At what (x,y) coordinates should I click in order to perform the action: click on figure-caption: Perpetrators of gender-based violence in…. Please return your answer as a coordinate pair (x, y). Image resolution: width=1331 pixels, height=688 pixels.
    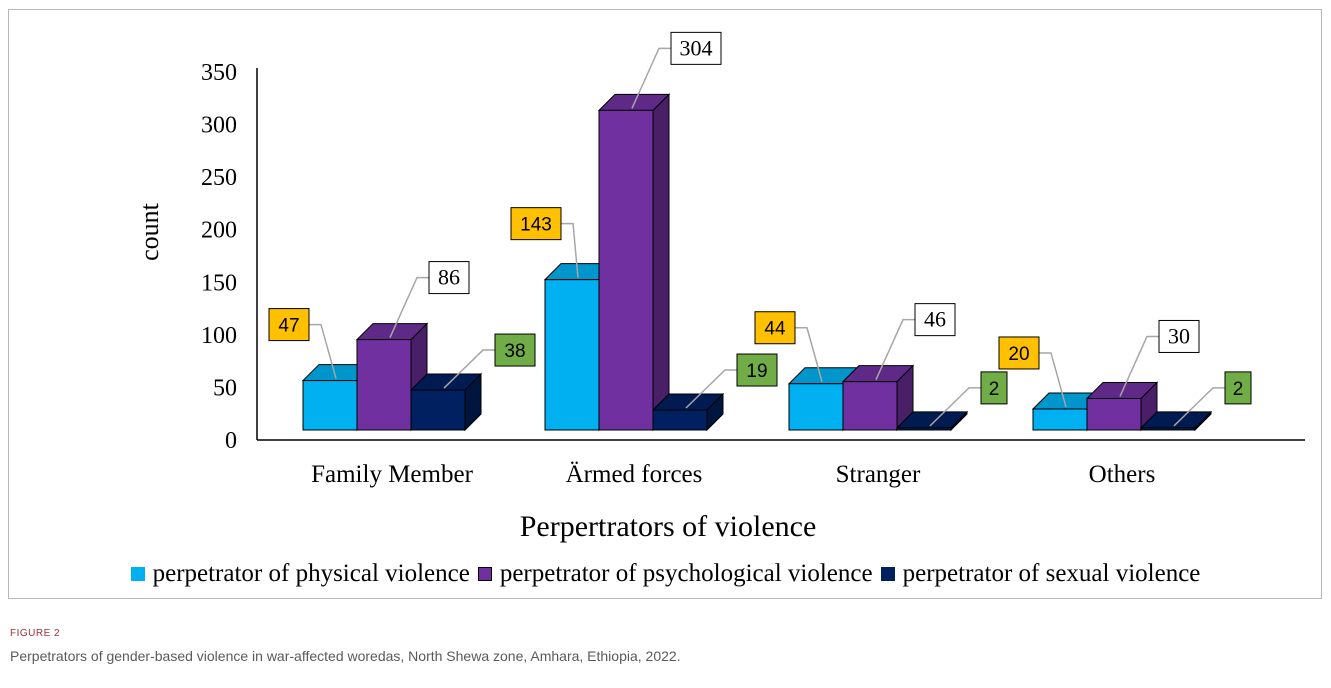
    Looking at the image, I should click on (345, 656).